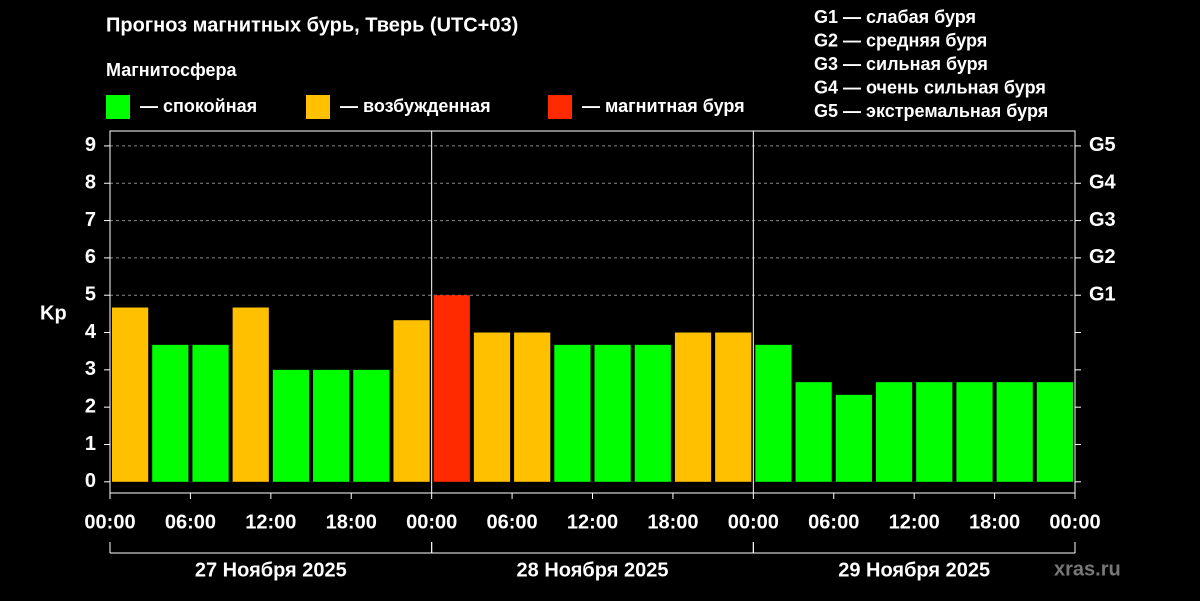 The height and width of the screenshot is (601, 1200). Describe the element at coordinates (198, 106) in the screenshot. I see `legend-label: — спокойная` at that location.